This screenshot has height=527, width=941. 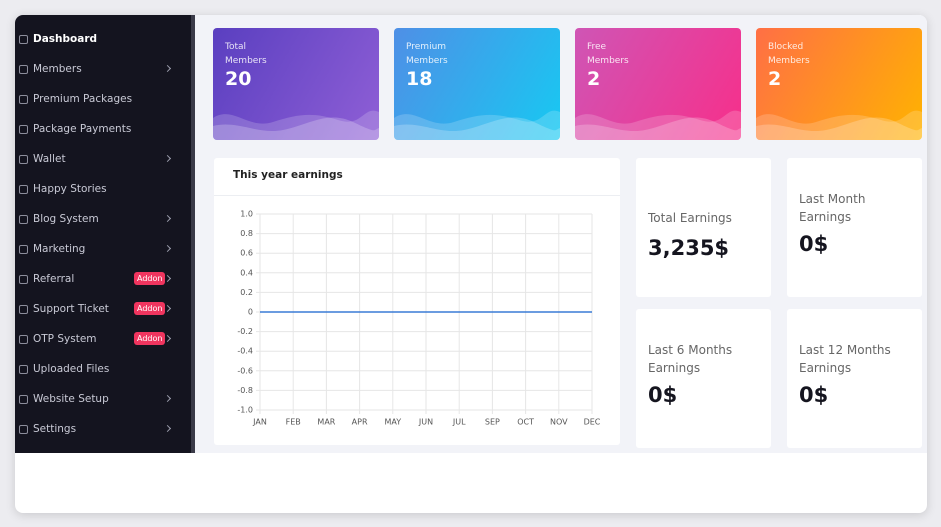 What do you see at coordinates (477, 84) in the screenshot?
I see `stat-card: Premium Members 18` at bounding box center [477, 84].